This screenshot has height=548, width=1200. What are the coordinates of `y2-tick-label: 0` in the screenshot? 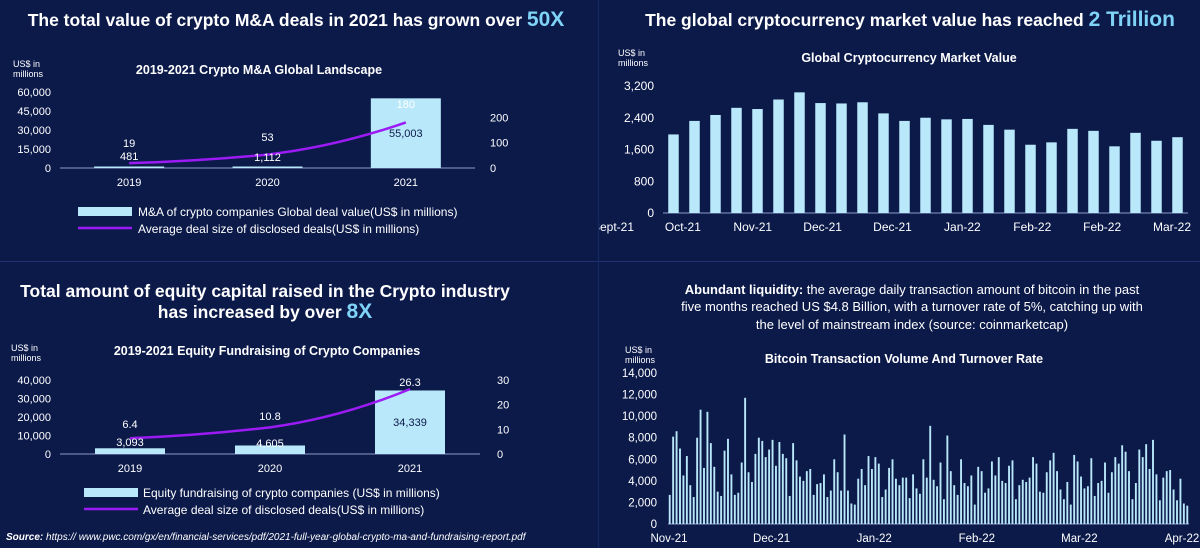 It's located at (500, 455).